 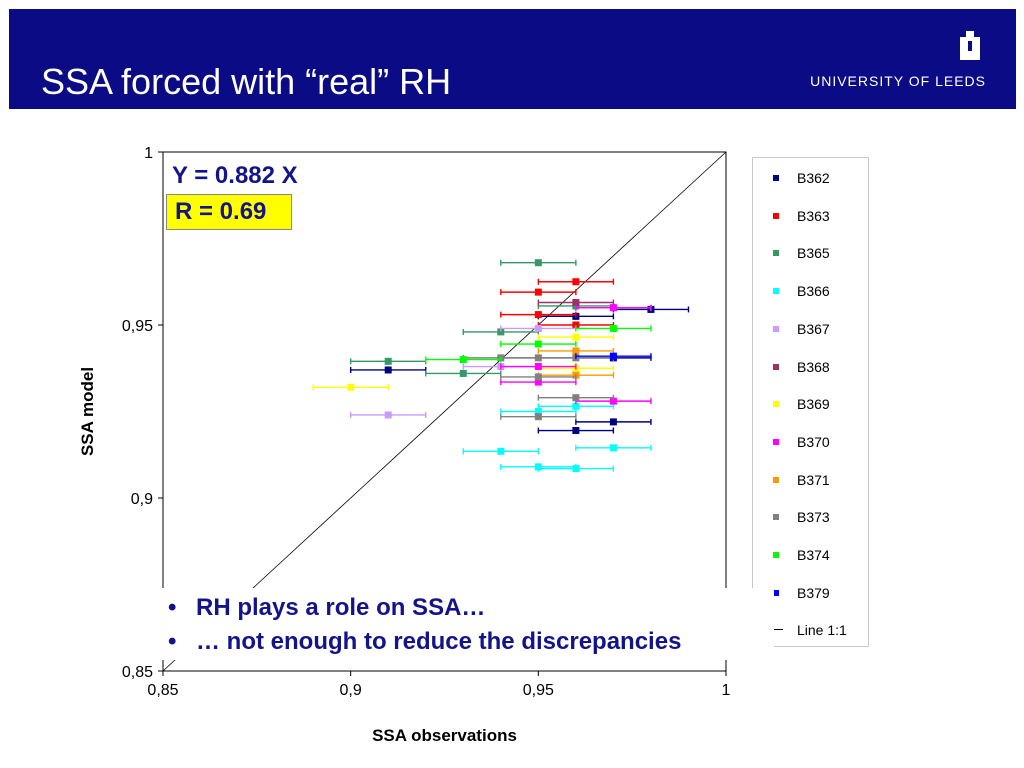 I want to click on y-axis-title: SSA model, so click(x=87, y=411).